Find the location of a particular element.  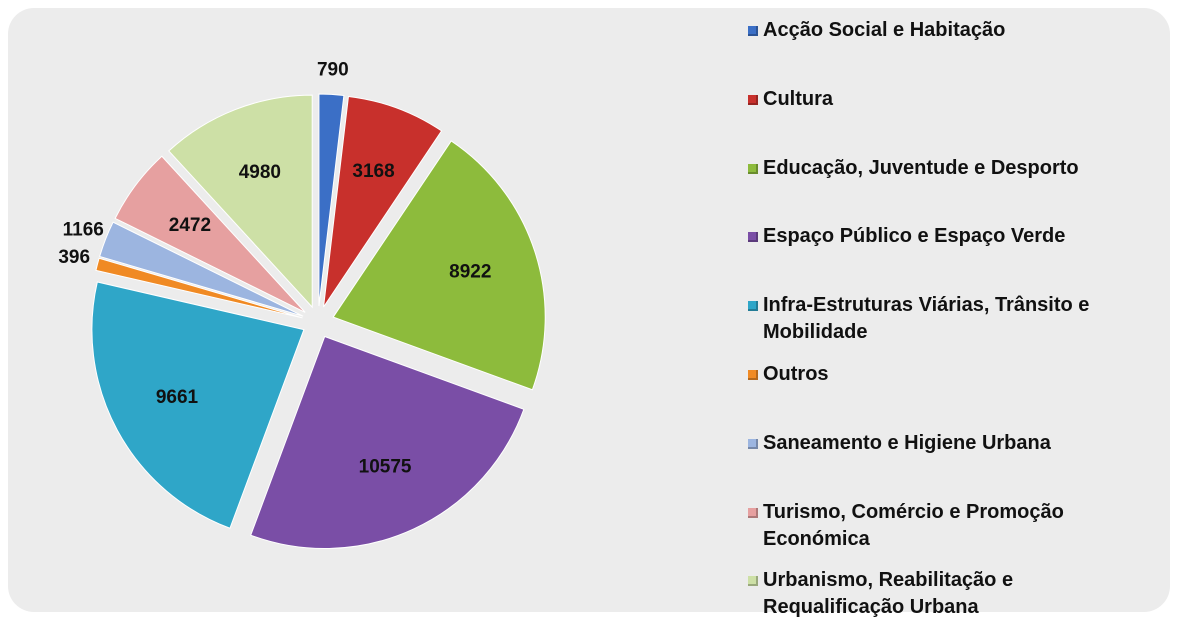

legend-label: Educação, Juventude e Desporto is located at coordinates (921, 167).